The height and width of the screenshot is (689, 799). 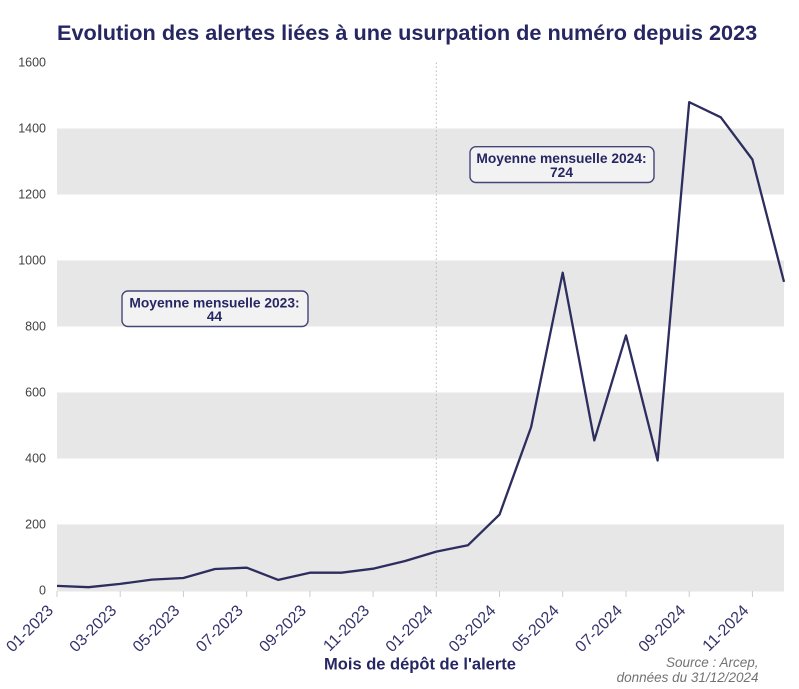 What do you see at coordinates (32, 261) in the screenshot?
I see `svg-text: 1000` at bounding box center [32, 261].